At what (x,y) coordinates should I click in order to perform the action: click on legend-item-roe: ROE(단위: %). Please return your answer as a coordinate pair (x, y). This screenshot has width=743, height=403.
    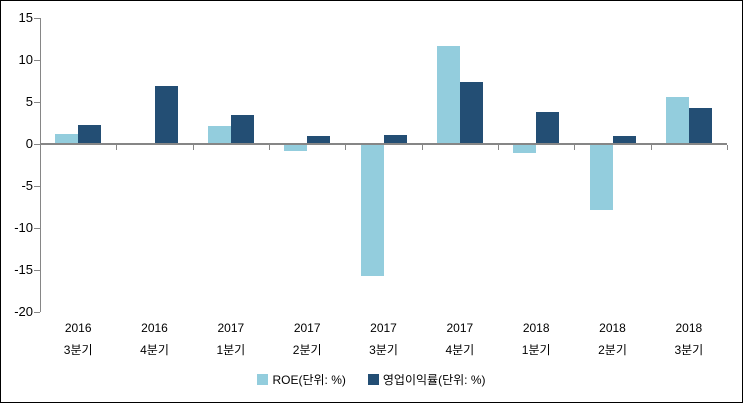
    Looking at the image, I should click on (301, 379).